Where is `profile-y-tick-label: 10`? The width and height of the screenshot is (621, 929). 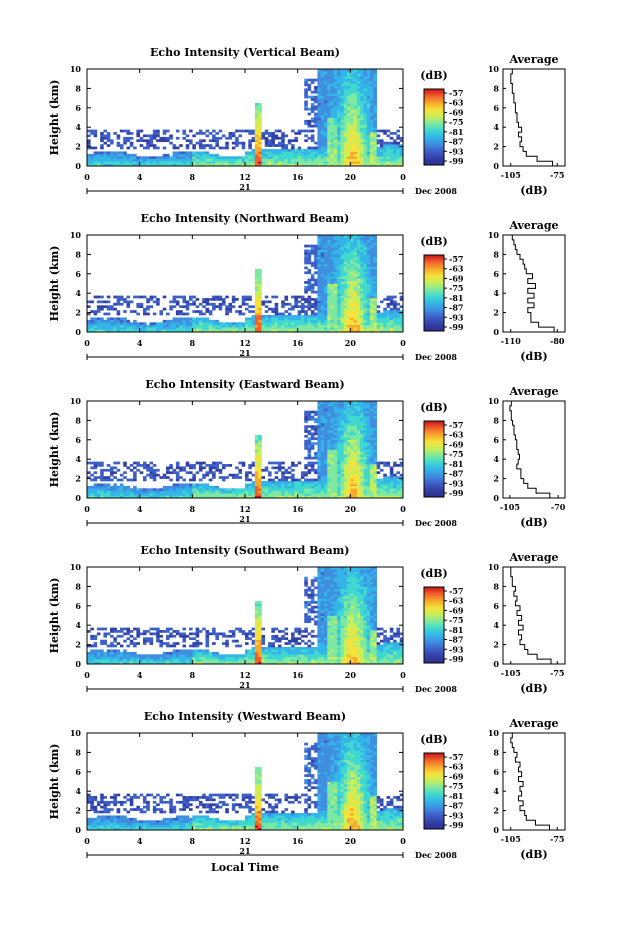 profile-y-tick-label: 10 is located at coordinates (494, 69).